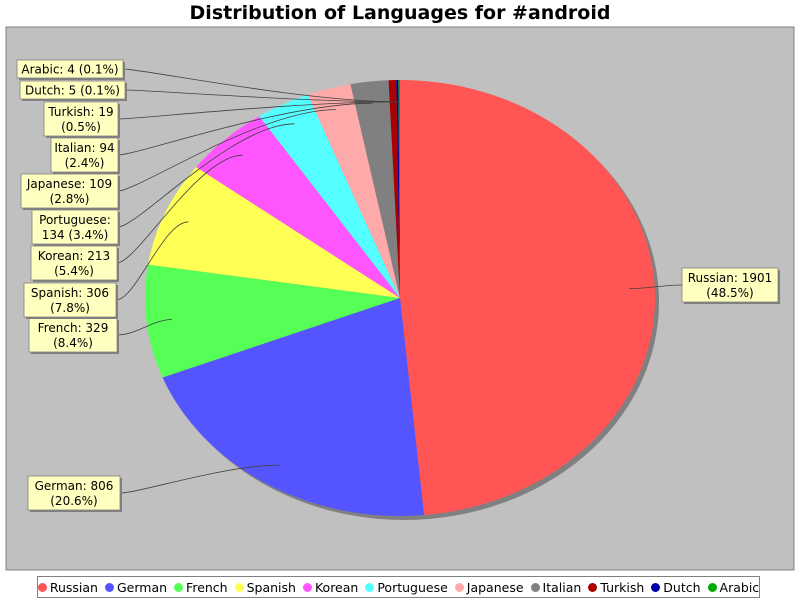 The image size is (800, 600). I want to click on slice-label-italian: Italian: 94(2.4%), so click(85, 155).